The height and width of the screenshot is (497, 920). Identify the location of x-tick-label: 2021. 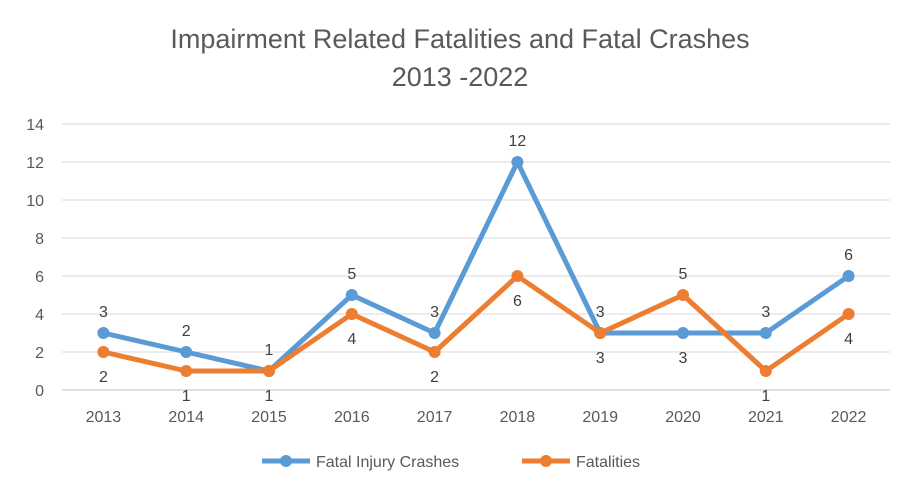
(766, 417).